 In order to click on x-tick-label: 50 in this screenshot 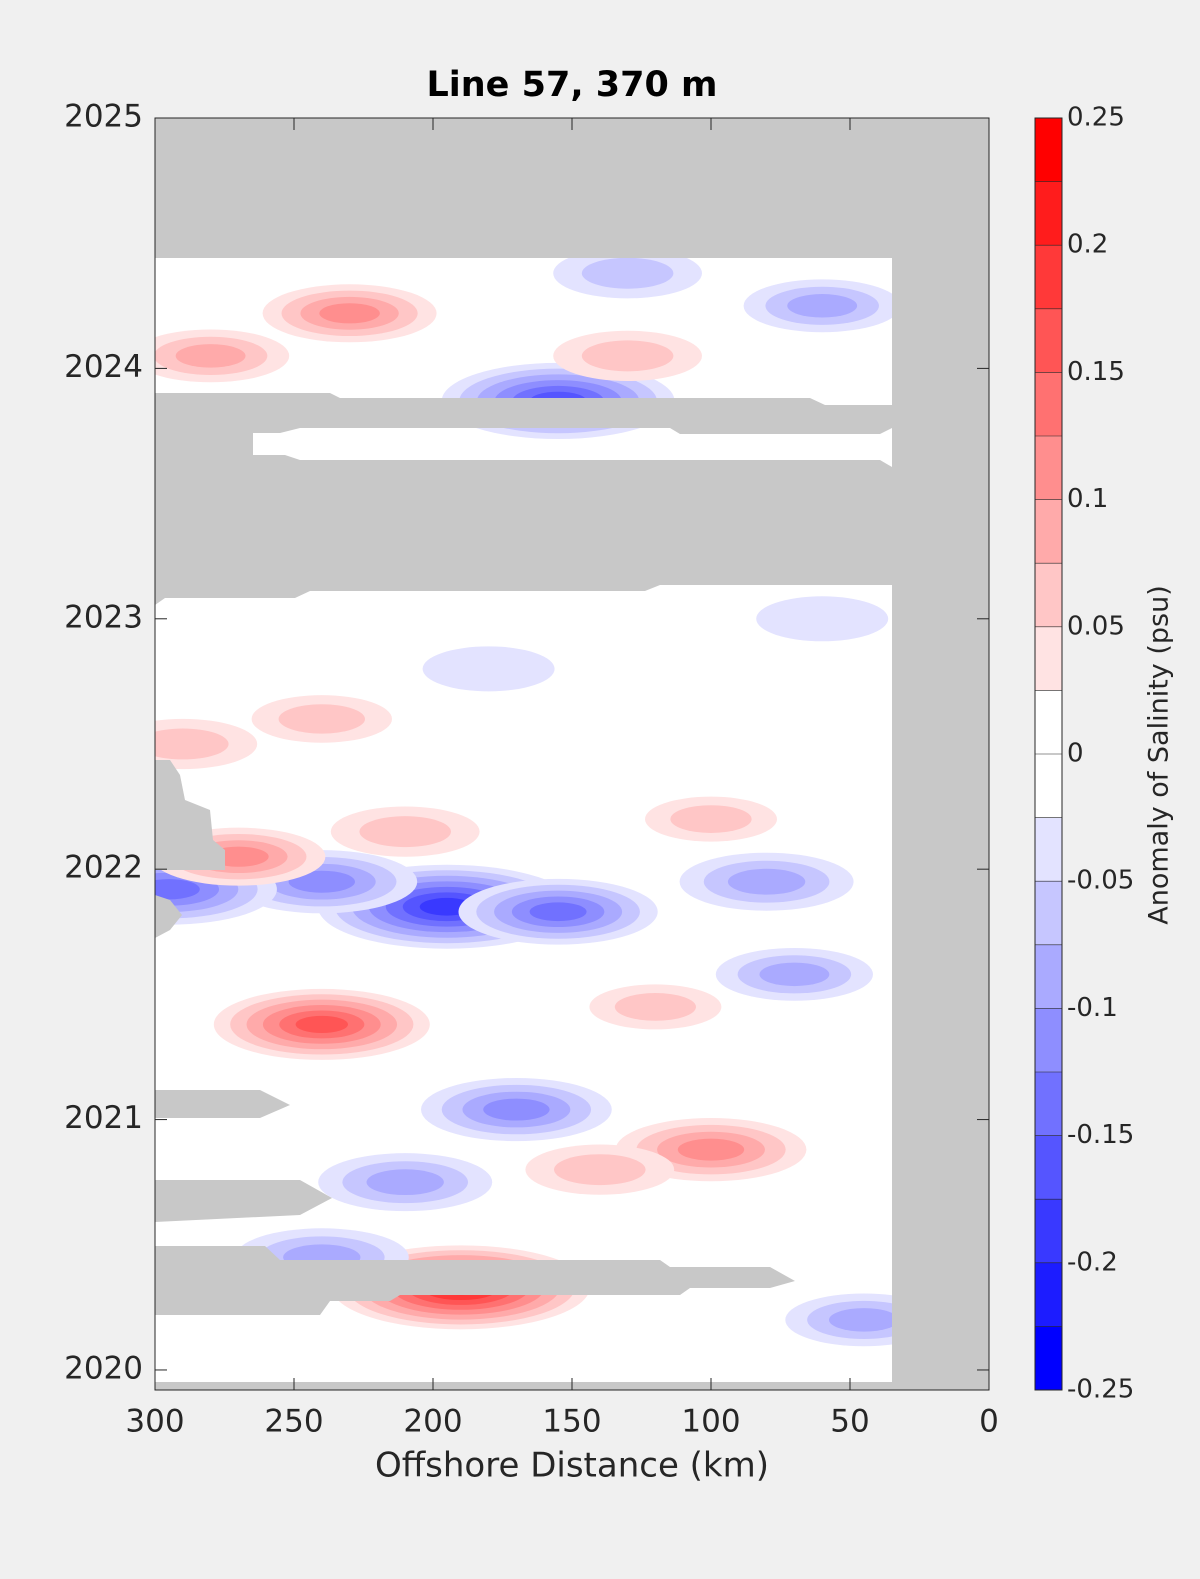, I will do `click(849, 1422)`.